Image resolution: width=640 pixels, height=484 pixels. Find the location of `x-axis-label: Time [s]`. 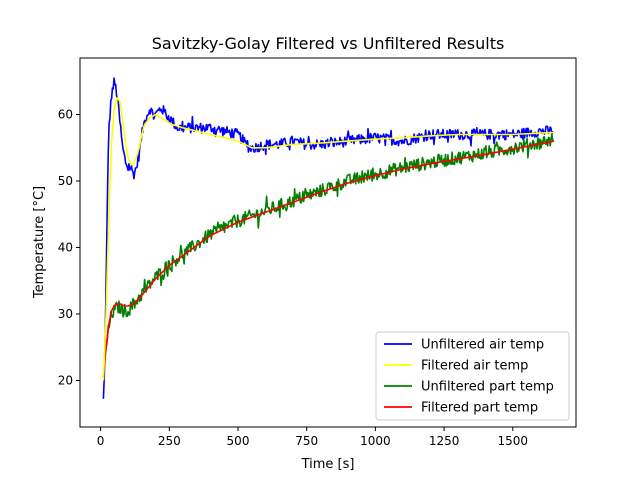

x-axis-label: Time [s] is located at coordinates (328, 464).